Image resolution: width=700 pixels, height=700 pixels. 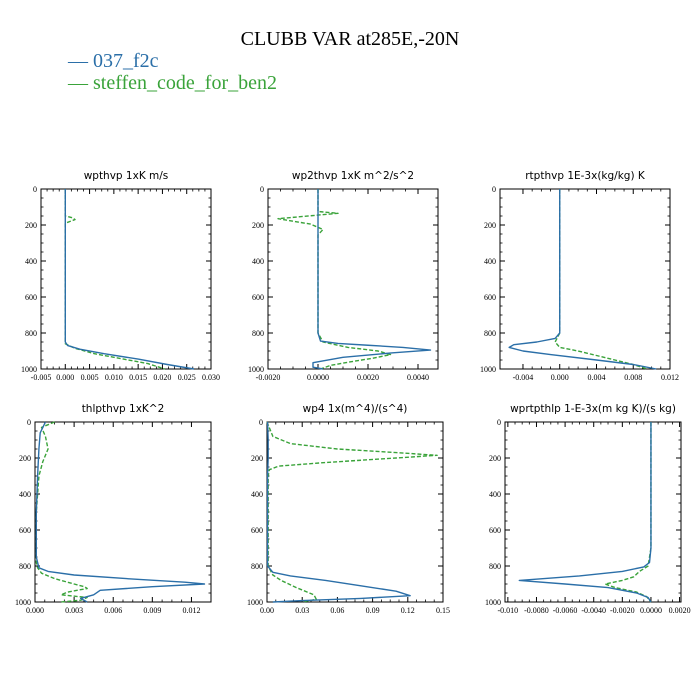 I want to click on x-tick-label: -0.0040, so click(x=593, y=610).